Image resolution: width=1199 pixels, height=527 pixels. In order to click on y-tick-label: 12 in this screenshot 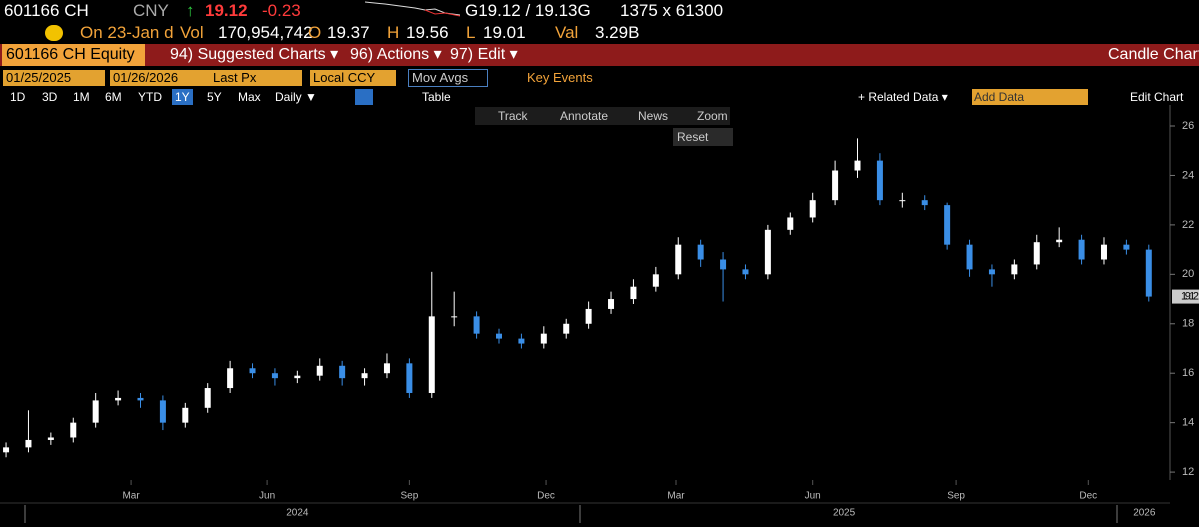, I will do `click(1188, 472)`.